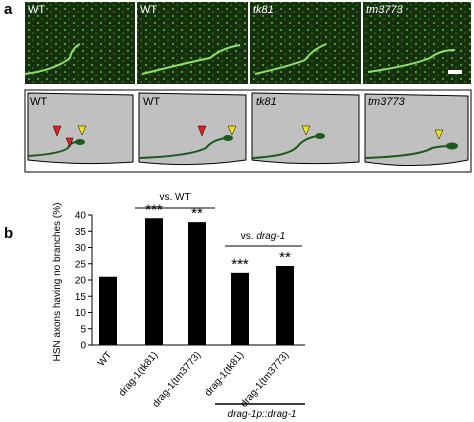 The image size is (474, 422). I want to click on y-tick-label: 35, so click(81, 232).